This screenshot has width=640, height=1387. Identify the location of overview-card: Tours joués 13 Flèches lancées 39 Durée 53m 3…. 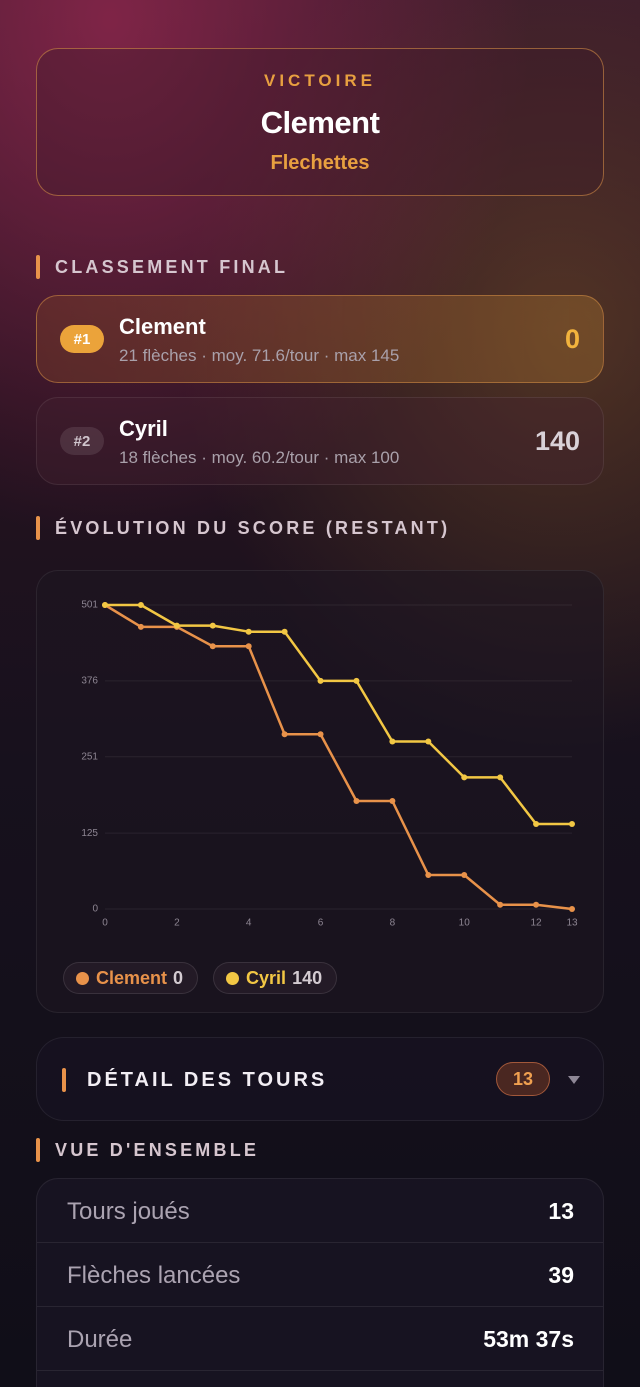
(320, 1282).